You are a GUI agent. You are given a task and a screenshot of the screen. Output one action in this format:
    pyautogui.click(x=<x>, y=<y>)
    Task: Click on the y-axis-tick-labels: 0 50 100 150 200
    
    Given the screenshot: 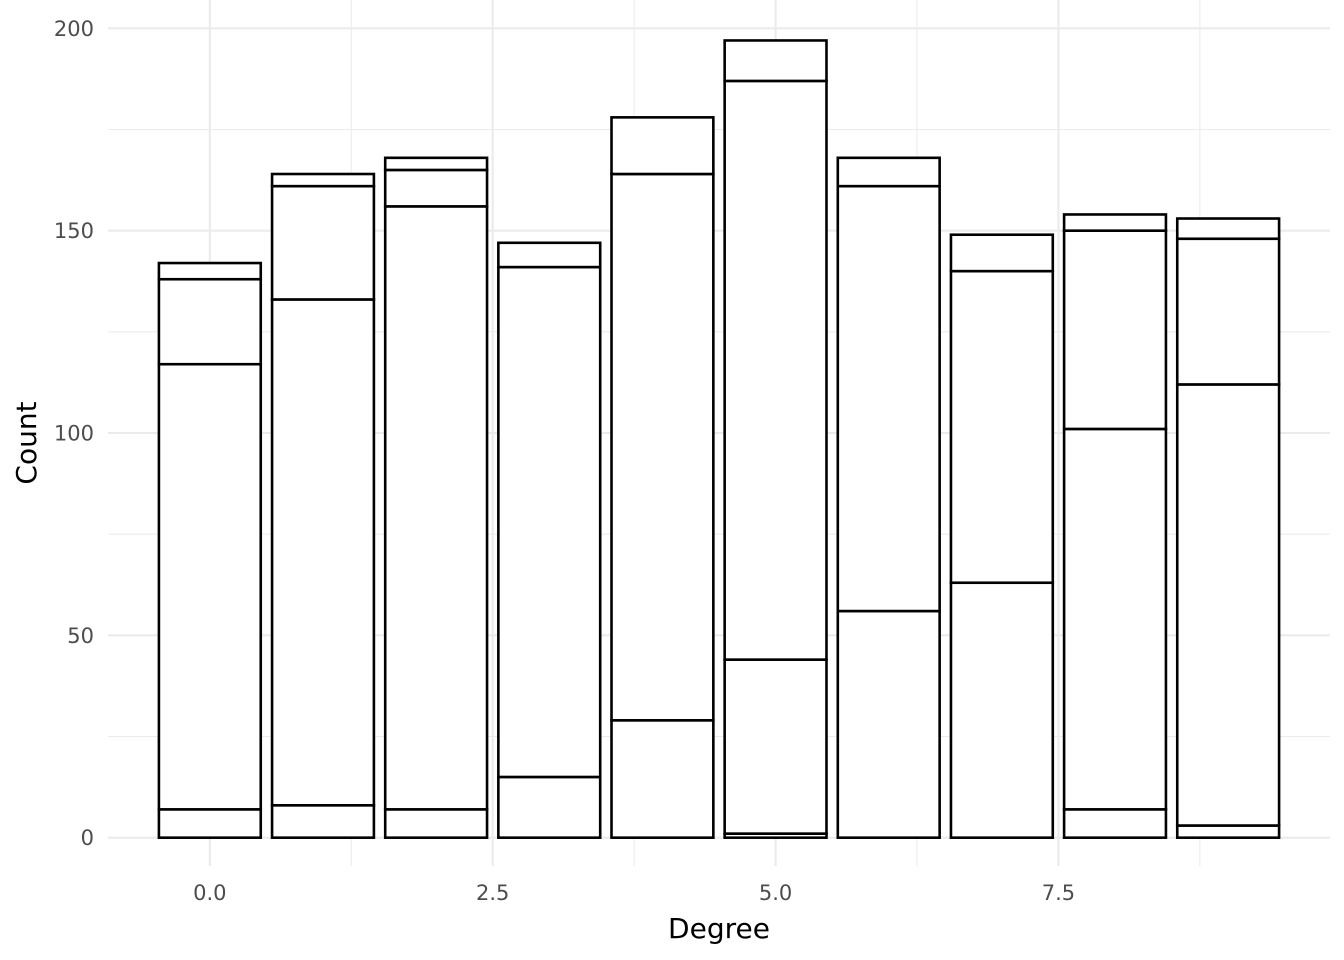 What is the action you would take?
    pyautogui.click(x=74, y=433)
    